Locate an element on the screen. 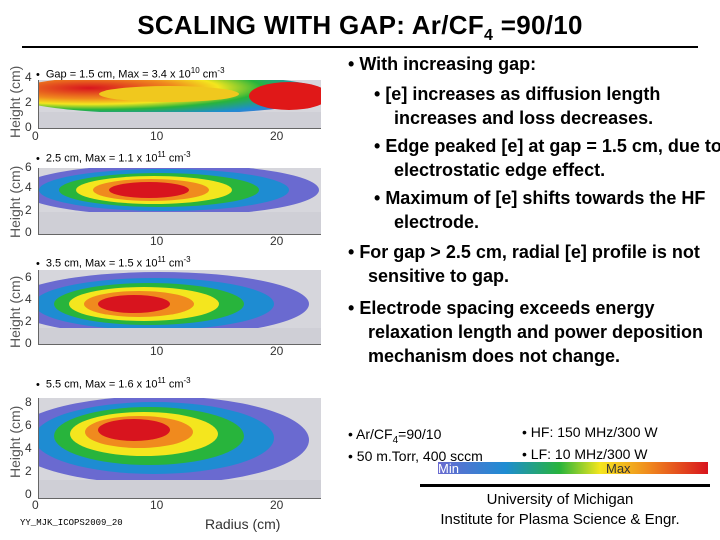  panel4-ytick: 4 is located at coordinates (28, 448).